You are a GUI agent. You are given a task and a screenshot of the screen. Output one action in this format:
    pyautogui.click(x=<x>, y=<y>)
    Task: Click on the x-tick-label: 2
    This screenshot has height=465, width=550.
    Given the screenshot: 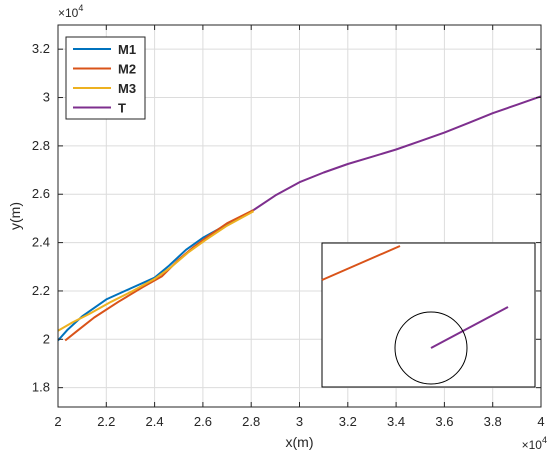 What is the action you would take?
    pyautogui.click(x=57, y=421)
    